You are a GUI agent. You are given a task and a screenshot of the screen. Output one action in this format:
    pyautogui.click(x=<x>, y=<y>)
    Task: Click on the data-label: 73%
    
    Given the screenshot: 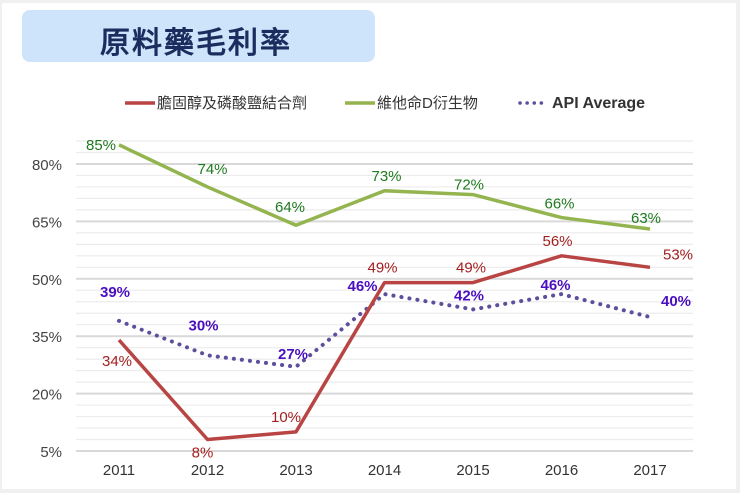 What is the action you would take?
    pyautogui.click(x=386, y=176)
    